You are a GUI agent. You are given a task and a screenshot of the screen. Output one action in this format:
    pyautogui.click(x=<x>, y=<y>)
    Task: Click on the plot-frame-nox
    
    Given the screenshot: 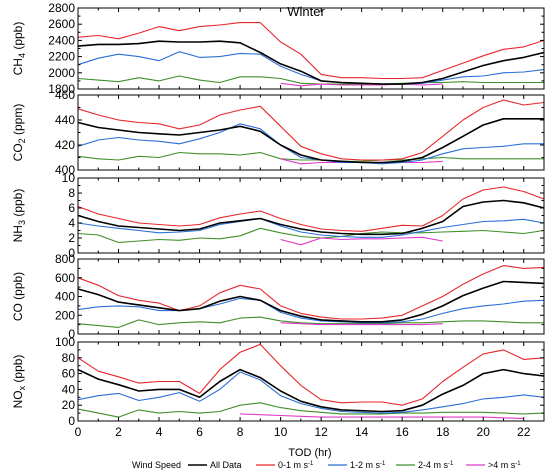 What is the action you would take?
    pyautogui.click(x=311, y=381)
    